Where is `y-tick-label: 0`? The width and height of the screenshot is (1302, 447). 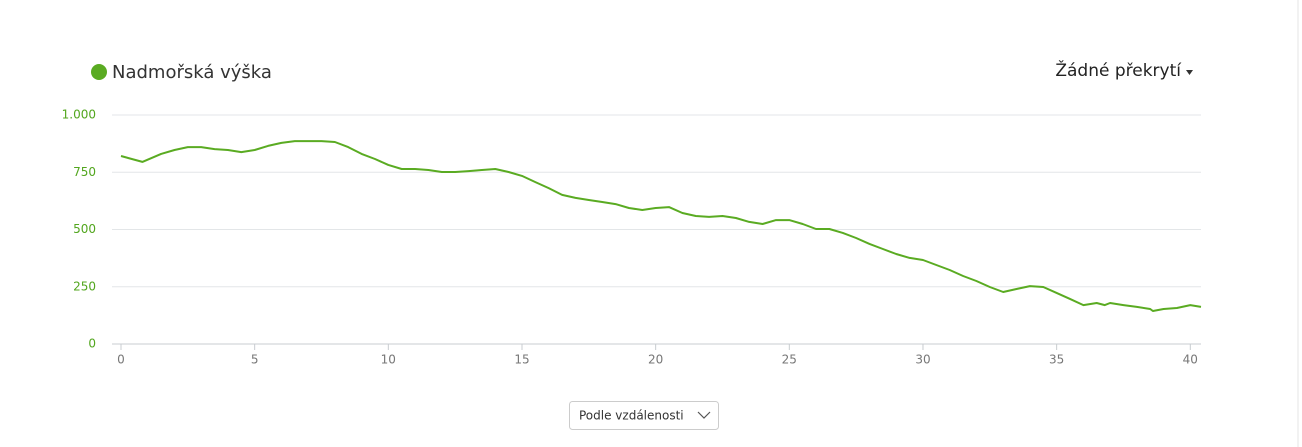 y-tick-label: 0 is located at coordinates (92, 344).